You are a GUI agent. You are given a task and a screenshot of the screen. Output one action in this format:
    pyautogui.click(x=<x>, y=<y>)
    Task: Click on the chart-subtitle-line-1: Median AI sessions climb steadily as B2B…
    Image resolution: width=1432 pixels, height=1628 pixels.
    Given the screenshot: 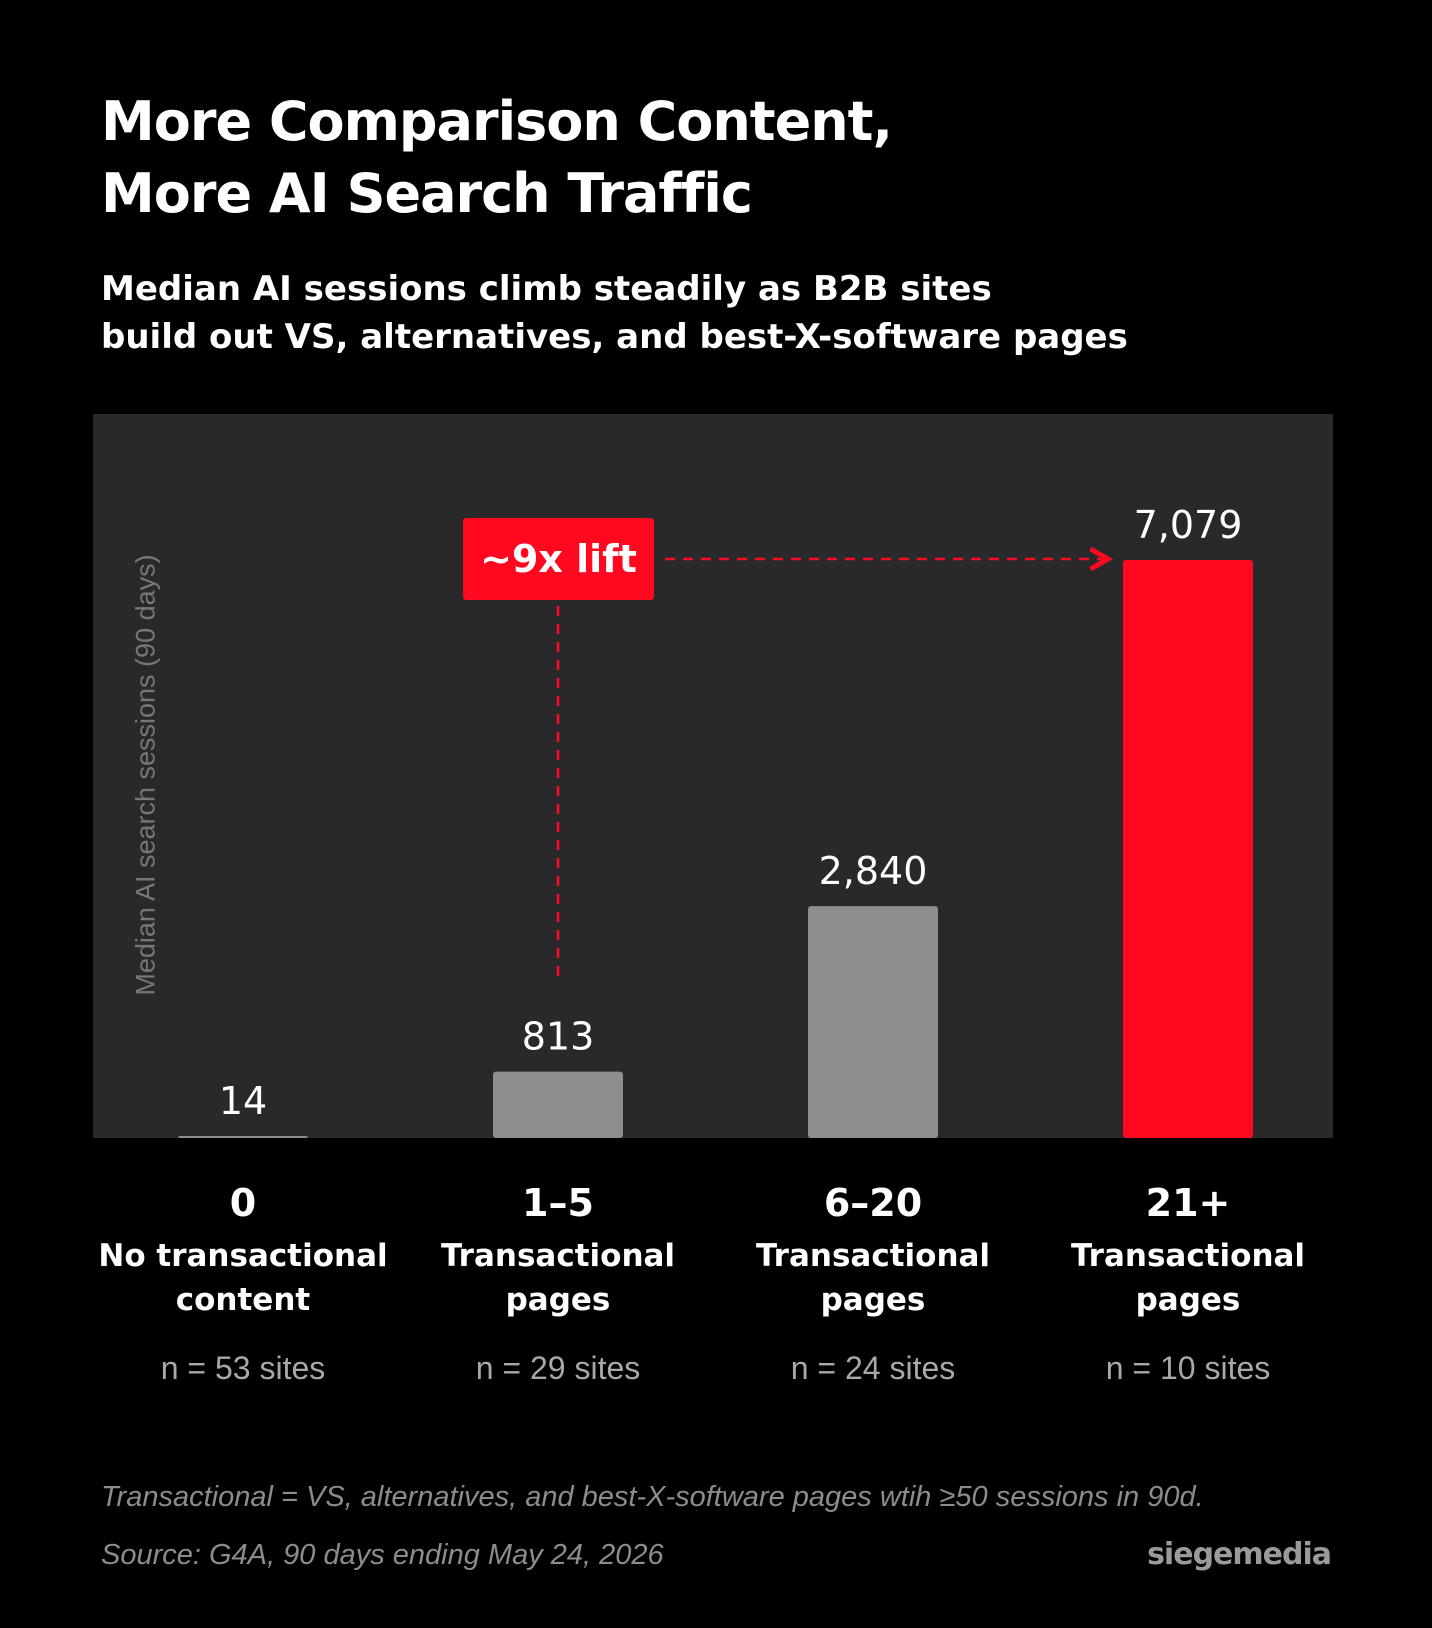 What is the action you would take?
    pyautogui.click(x=546, y=289)
    